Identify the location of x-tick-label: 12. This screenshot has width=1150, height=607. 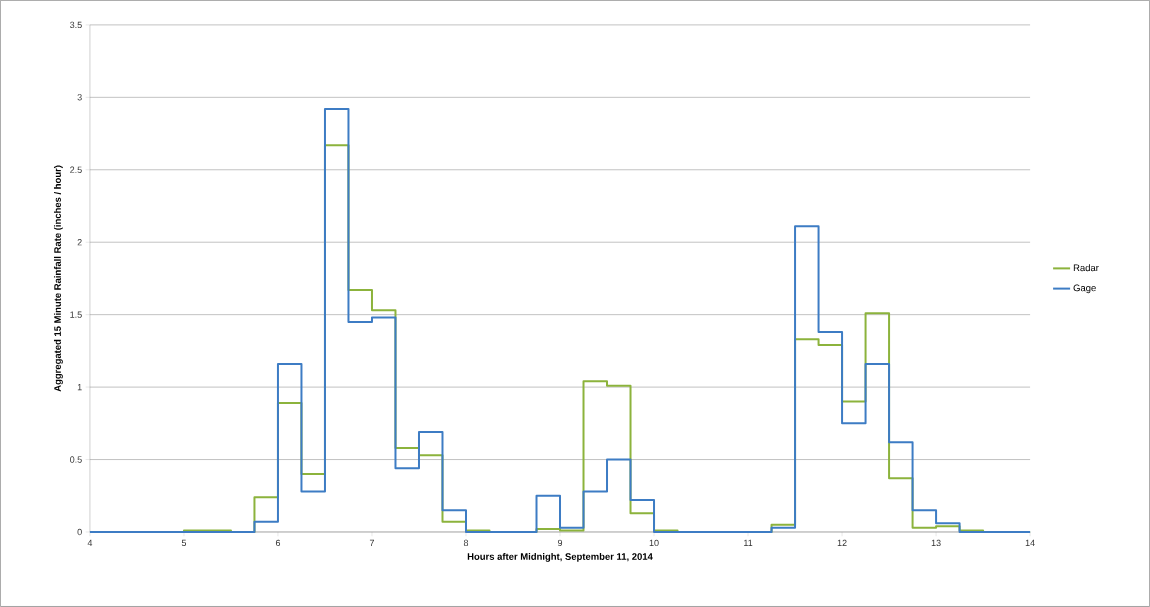
(842, 543).